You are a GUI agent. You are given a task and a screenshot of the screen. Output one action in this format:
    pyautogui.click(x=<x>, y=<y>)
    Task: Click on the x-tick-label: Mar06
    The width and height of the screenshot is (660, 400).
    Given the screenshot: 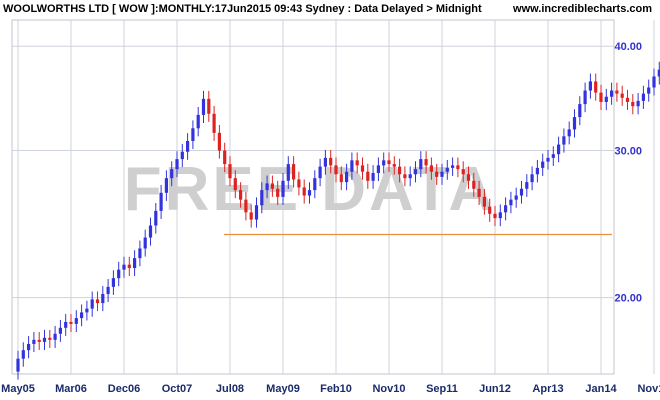 What is the action you would take?
    pyautogui.click(x=71, y=389)
    